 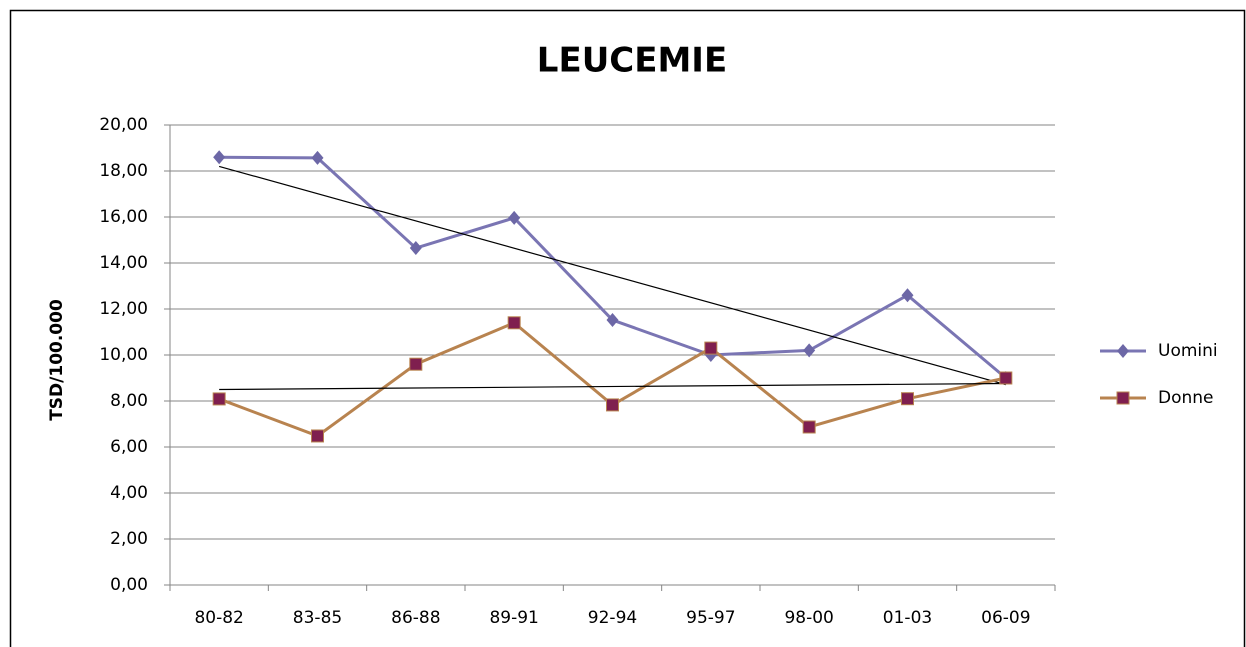 I want to click on x-tick-label: 98-00, so click(x=808, y=618).